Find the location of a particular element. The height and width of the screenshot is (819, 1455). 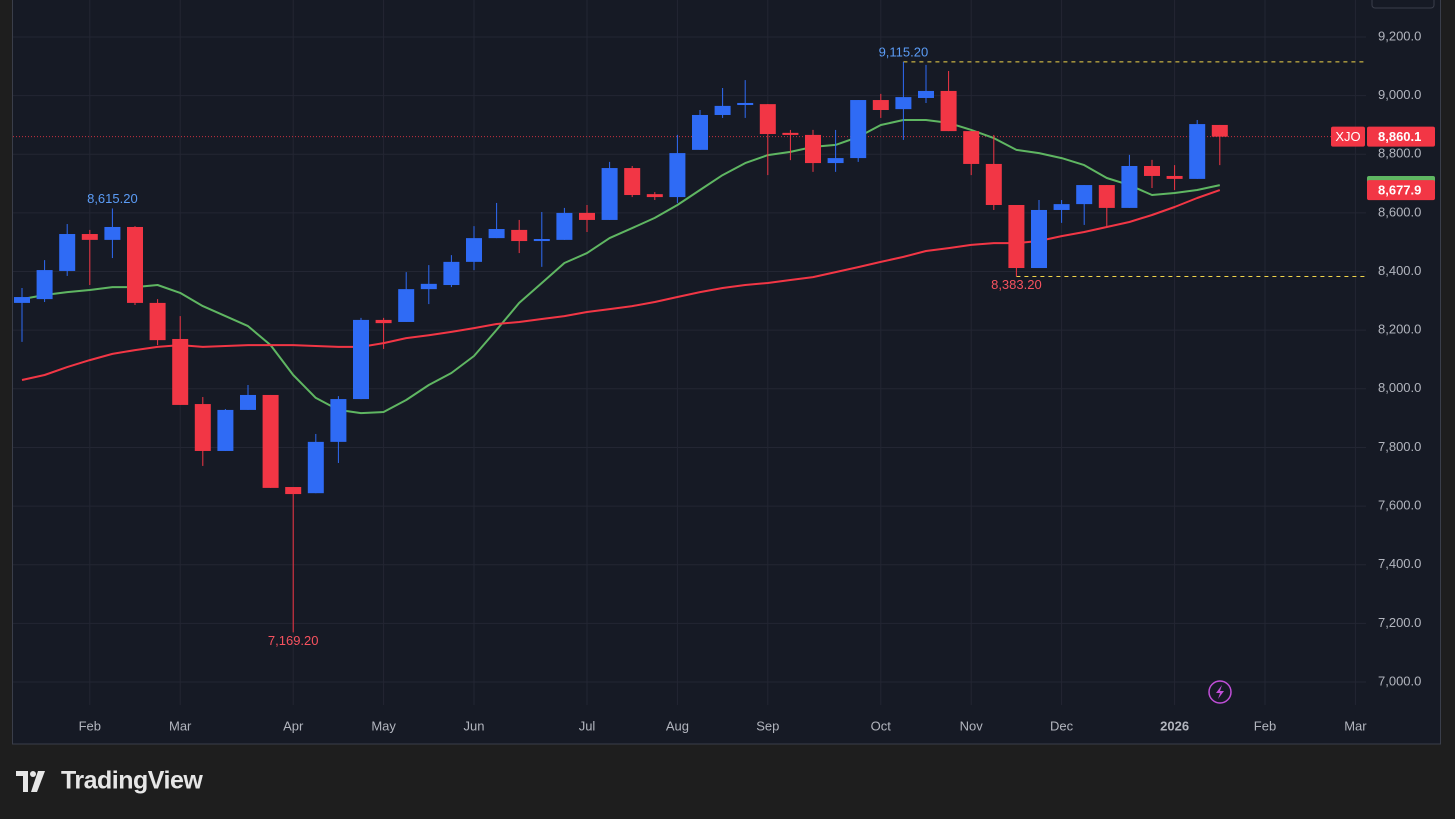

x-tick-label: Sep is located at coordinates (767, 725).